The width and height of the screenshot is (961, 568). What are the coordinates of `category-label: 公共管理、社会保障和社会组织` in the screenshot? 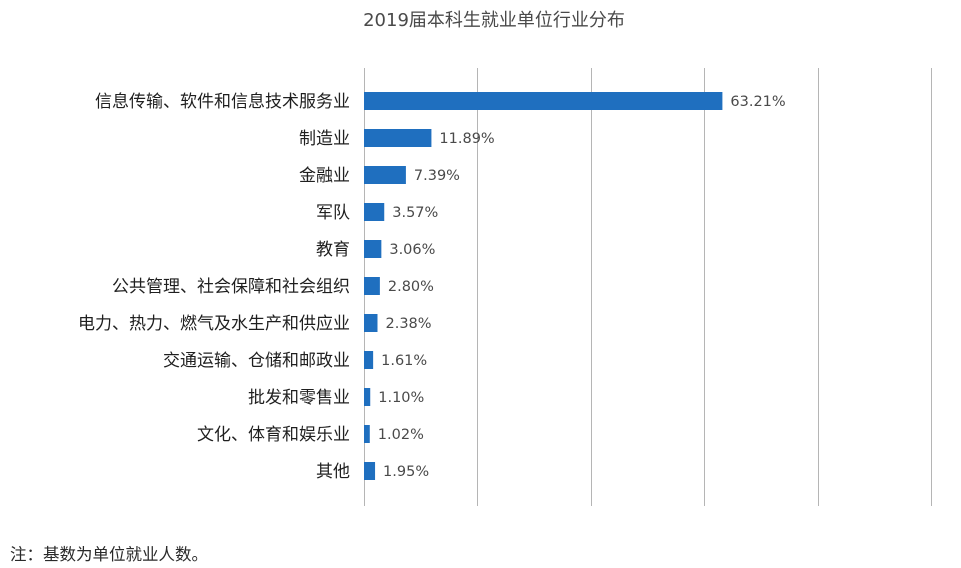 It's located at (231, 287).